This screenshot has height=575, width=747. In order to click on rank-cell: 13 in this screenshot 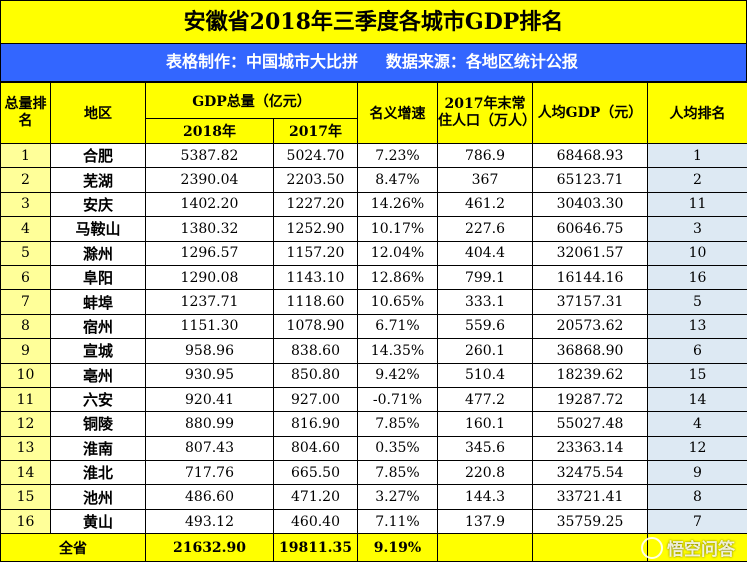, I will do `click(25, 448)`.